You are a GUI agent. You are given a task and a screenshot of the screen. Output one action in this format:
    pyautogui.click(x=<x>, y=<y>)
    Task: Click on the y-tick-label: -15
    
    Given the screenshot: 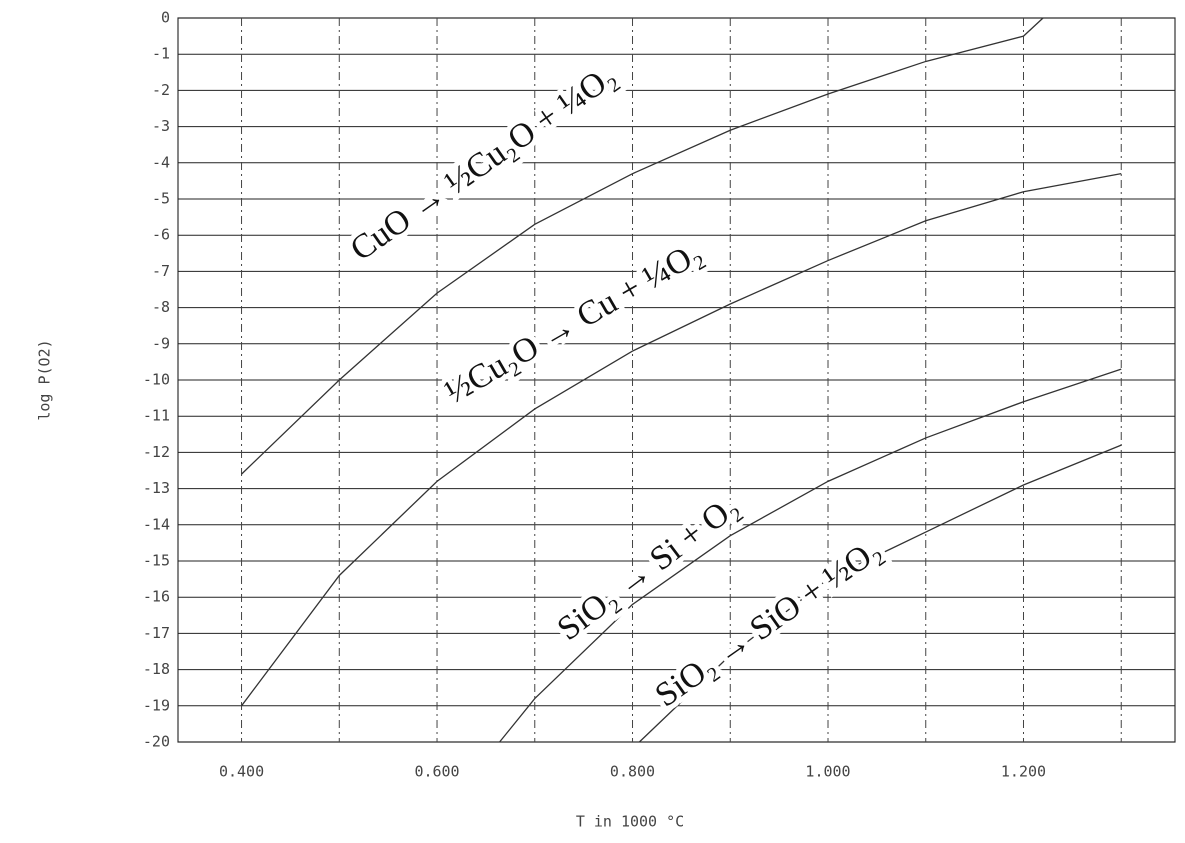 What is the action you would take?
    pyautogui.click(x=156, y=561)
    